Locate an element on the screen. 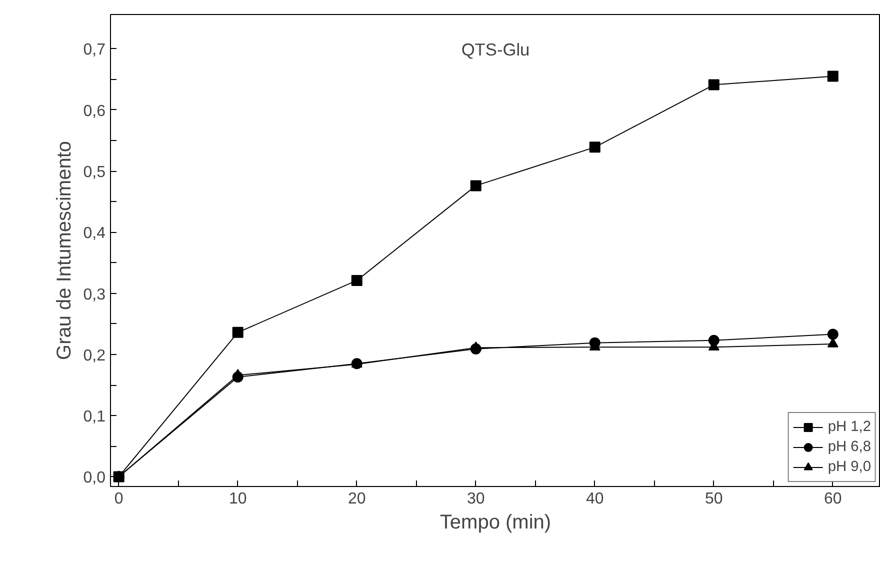 The width and height of the screenshot is (880, 586). y-tick-label: 0,5 is located at coordinates (94, 173).